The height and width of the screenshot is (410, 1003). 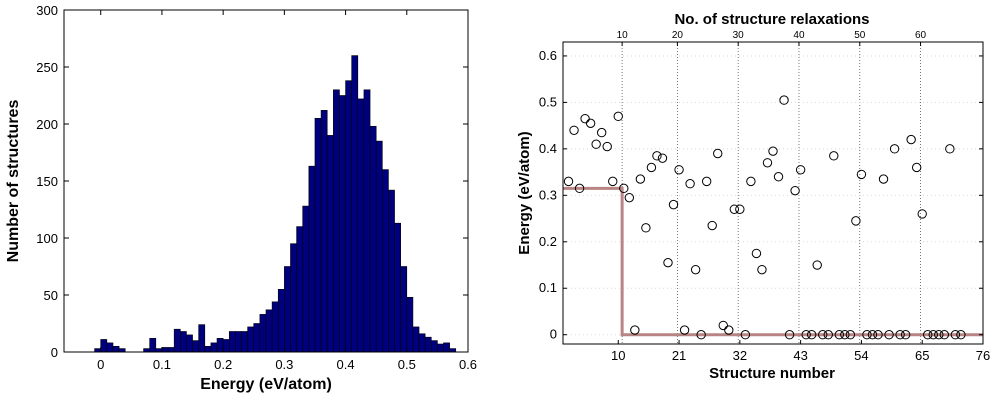 I want to click on x-tick-label: 0.3, so click(x=284, y=364).